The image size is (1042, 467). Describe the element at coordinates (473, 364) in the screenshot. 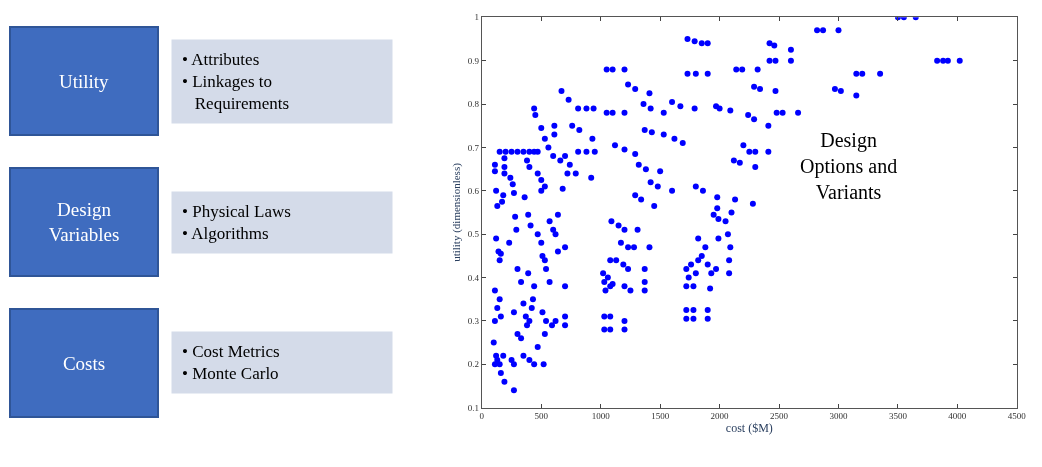

I see `y-tick-label: 0.2` at that location.